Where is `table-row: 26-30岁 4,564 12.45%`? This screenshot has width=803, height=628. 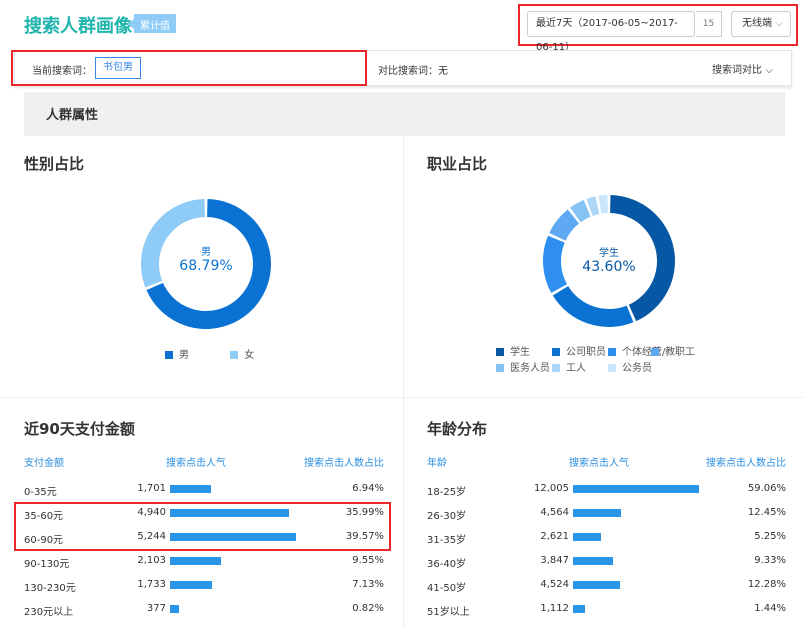 table-row: 26-30岁 4,564 12.45% is located at coordinates (606, 514).